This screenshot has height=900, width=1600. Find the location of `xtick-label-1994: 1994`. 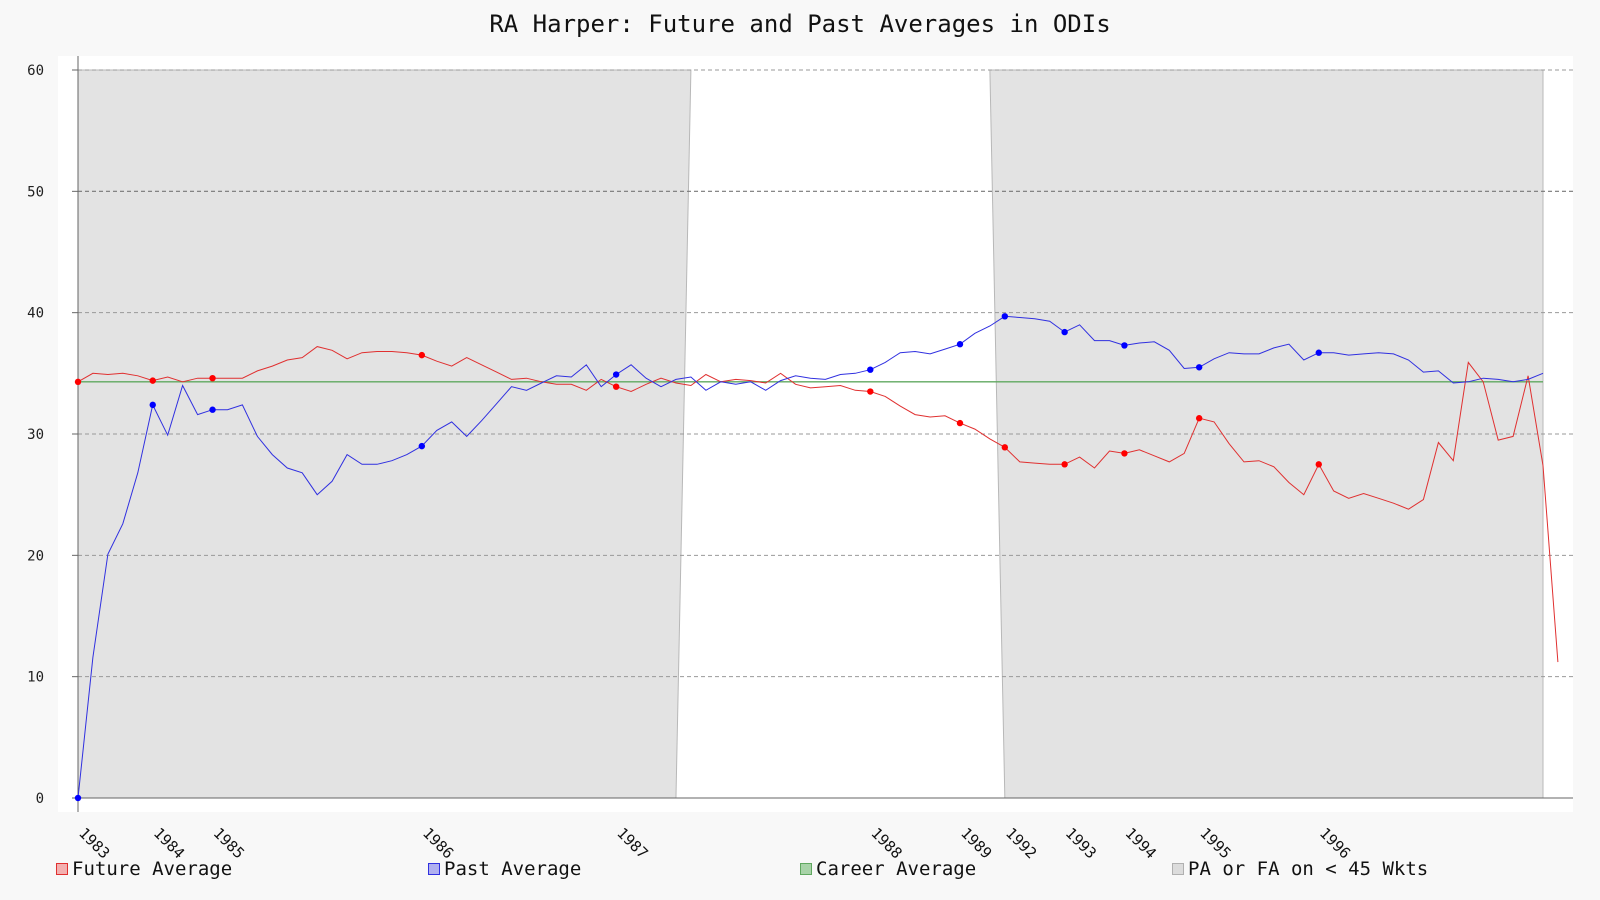

xtick-label-1994: 1994 is located at coordinates (1141, 843).